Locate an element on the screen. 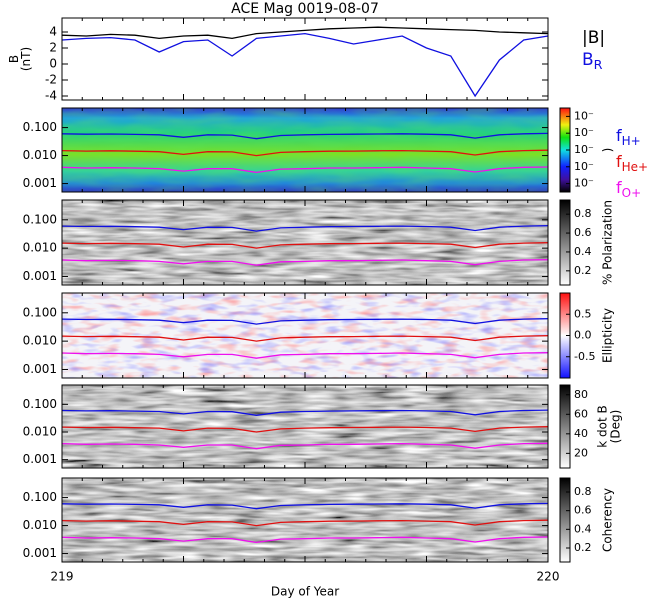 The image size is (650, 600). colorbar-tick-label: 40 is located at coordinates (581, 433).